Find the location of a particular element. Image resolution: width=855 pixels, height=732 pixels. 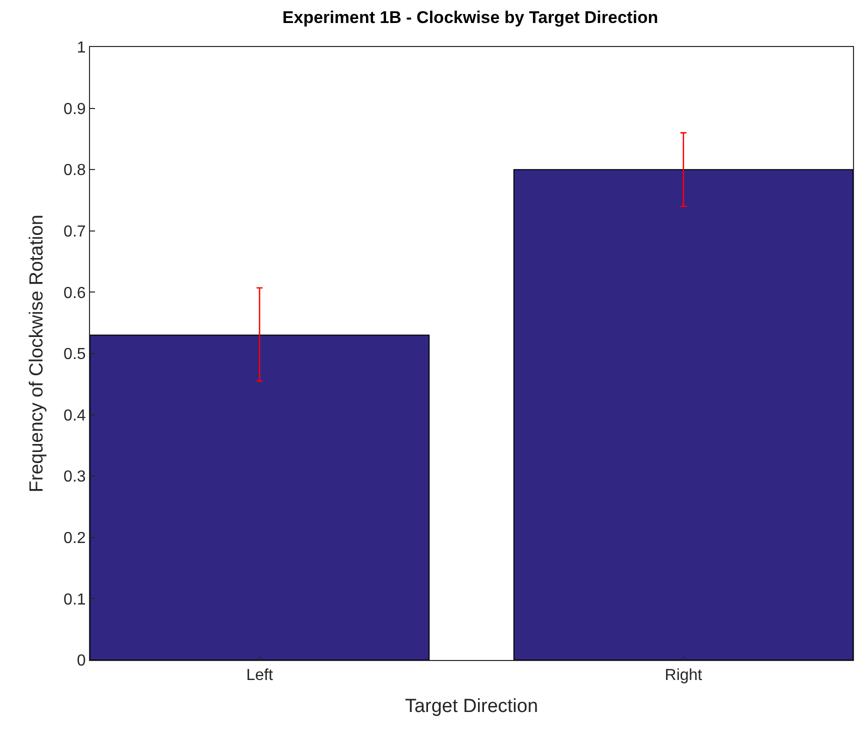

y-tick-label: 0.5 is located at coordinates (75, 355).